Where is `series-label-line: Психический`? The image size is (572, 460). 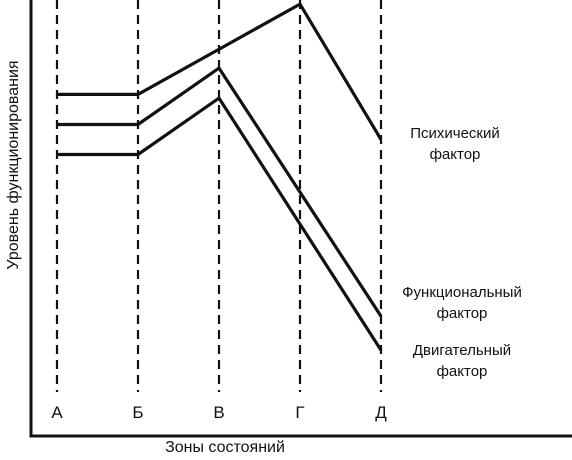 series-label-line: Психический is located at coordinates (455, 133).